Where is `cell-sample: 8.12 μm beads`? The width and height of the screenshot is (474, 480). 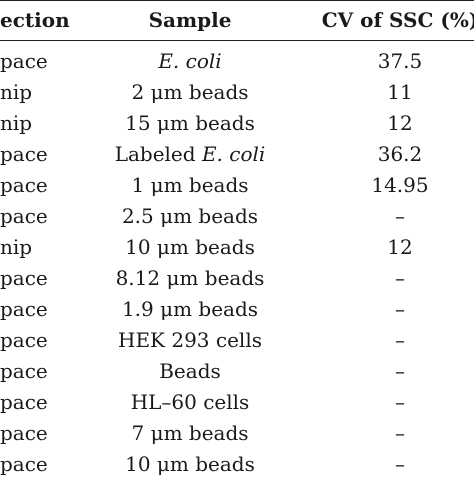 cell-sample: 8.12 μm beads is located at coordinates (190, 278).